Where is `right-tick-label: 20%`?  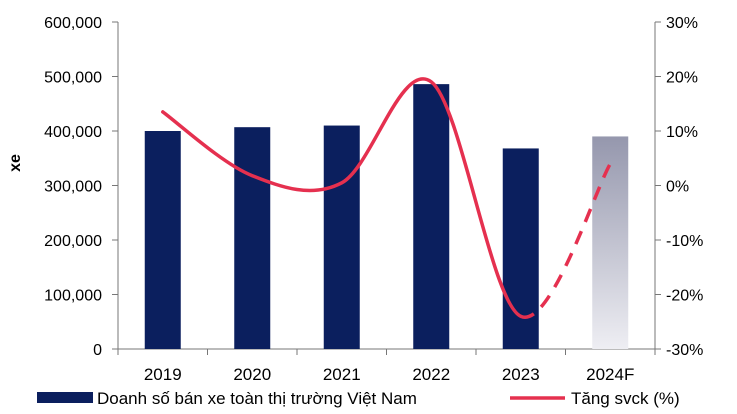 right-tick-label: 20% is located at coordinates (682, 78).